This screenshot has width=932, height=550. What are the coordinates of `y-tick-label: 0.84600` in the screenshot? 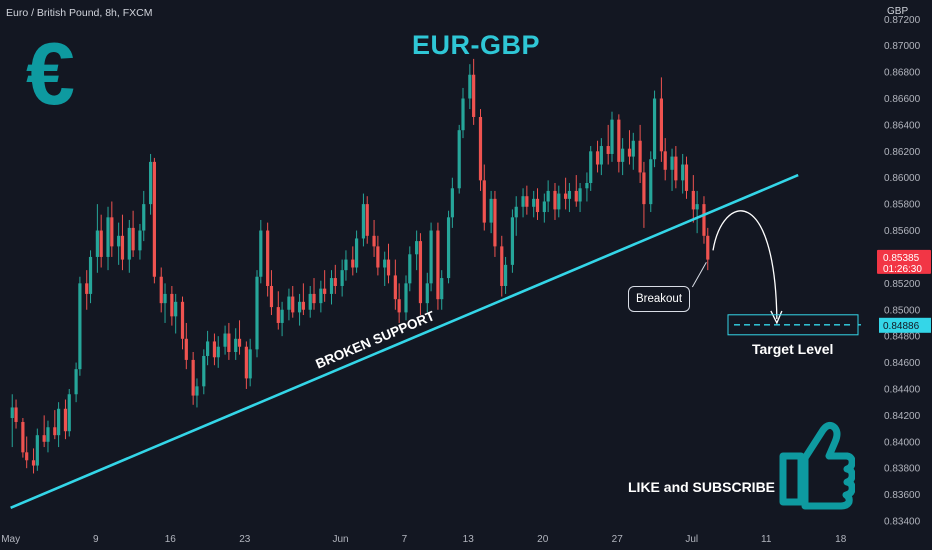 It's located at (902, 363).